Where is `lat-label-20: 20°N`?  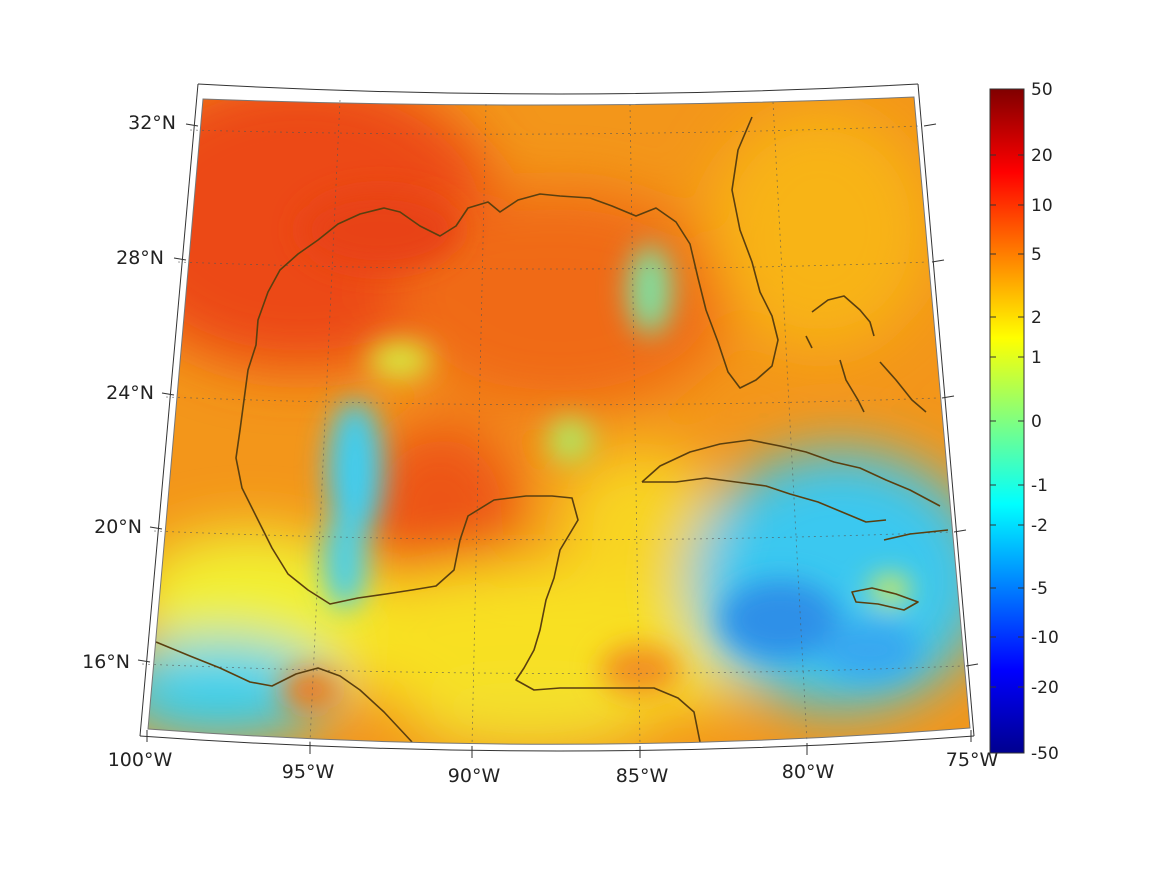
lat-label-20: 20°N is located at coordinates (118, 527).